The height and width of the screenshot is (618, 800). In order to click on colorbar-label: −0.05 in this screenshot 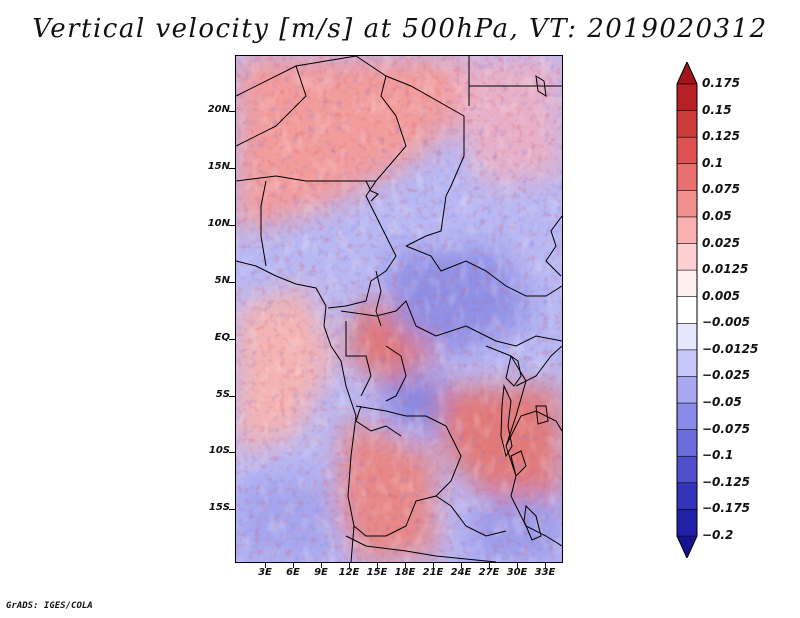, I will do `click(722, 402)`.